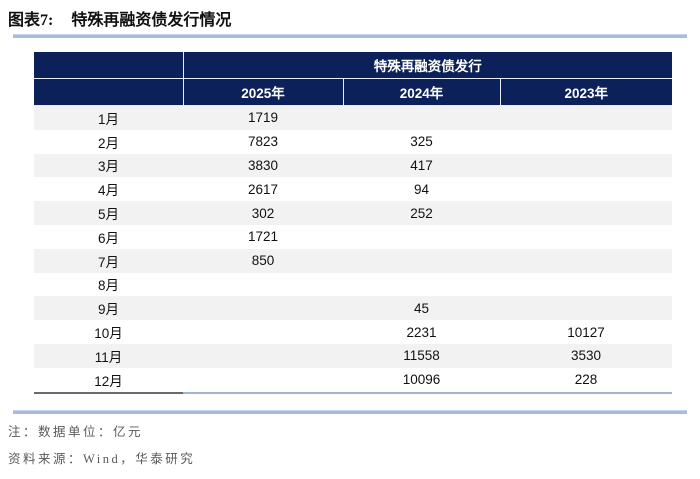 Image resolution: width=700 pixels, height=479 pixels. I want to click on value-cell: 1719, so click(263, 117).